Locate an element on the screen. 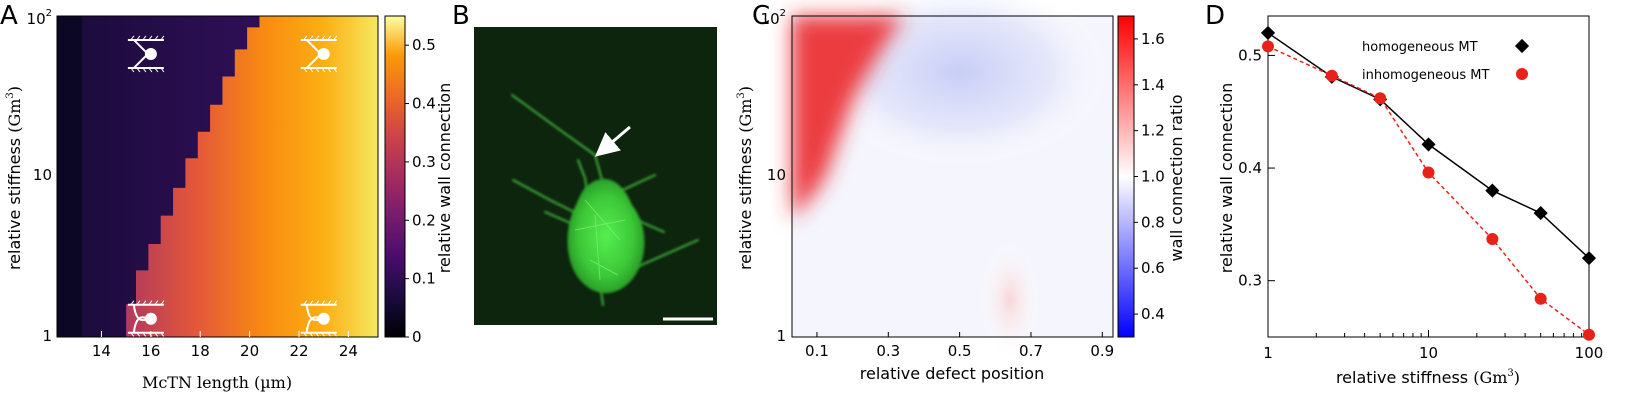  micrograph-arrow is located at coordinates (612, 141).